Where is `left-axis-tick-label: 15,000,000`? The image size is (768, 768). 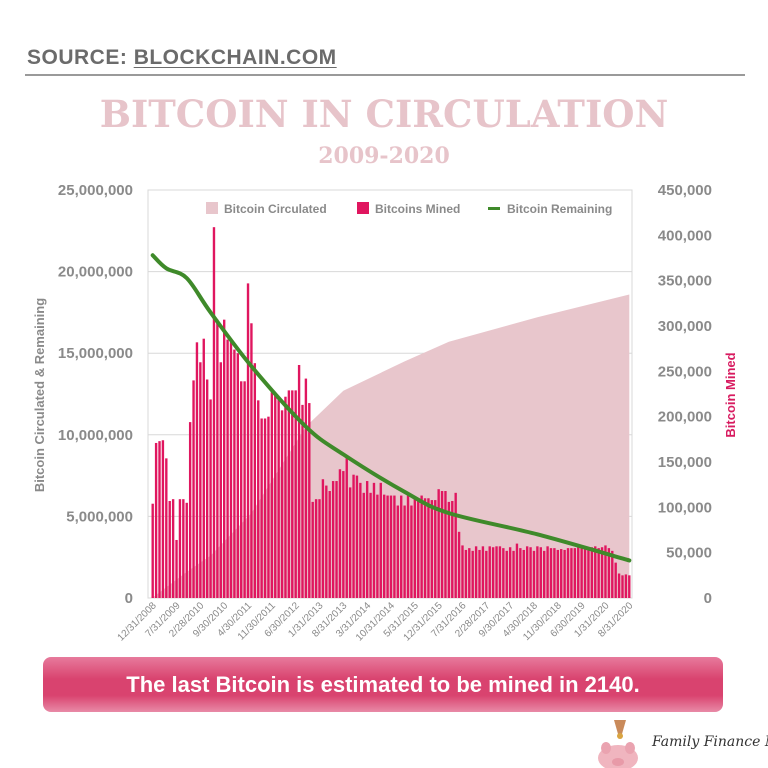 left-axis-tick-label: 15,000,000 is located at coordinates (95, 353).